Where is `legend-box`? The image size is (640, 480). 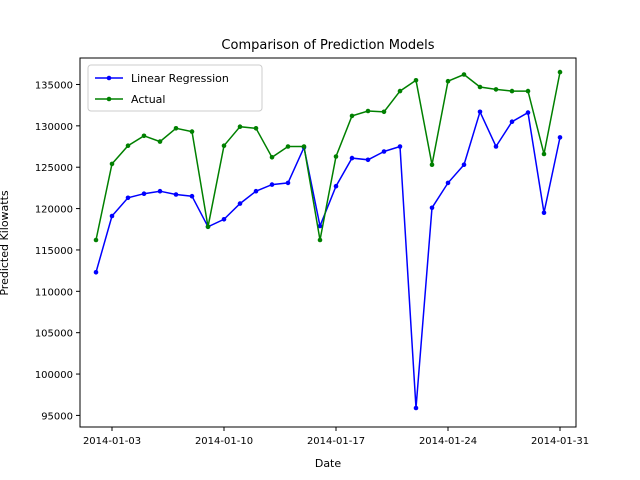 legend-box is located at coordinates (175, 88).